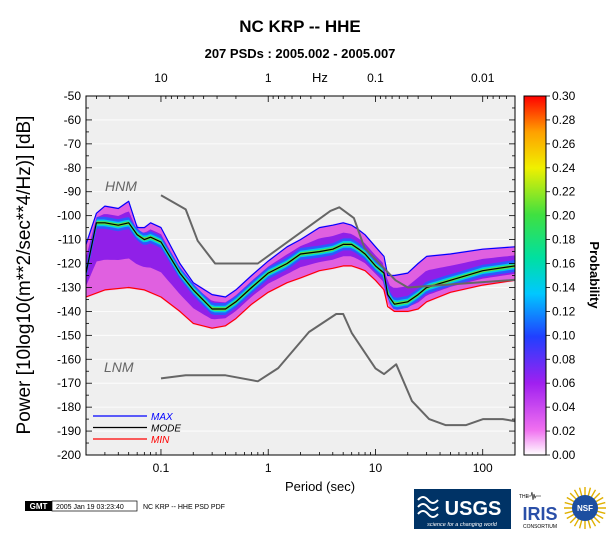  I want to click on colorbar-tick-label: 0.00, so click(564, 455).